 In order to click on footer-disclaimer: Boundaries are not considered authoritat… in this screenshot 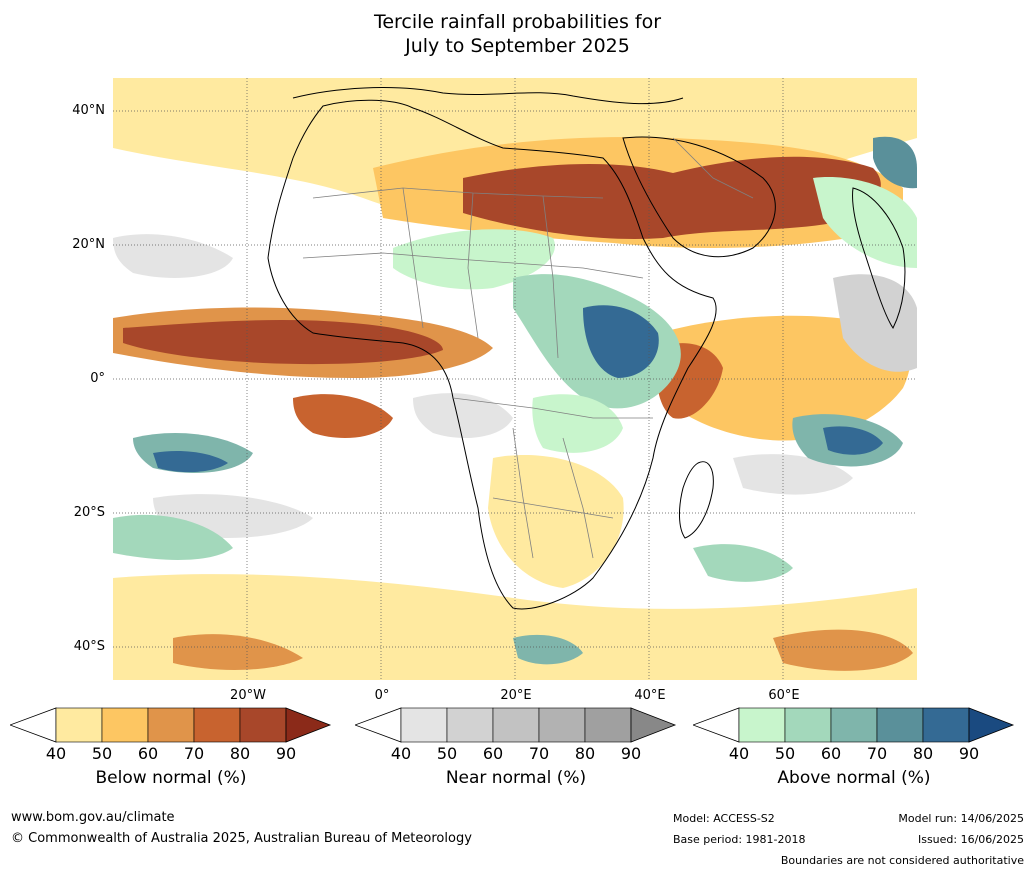, I will do `click(902, 860)`.